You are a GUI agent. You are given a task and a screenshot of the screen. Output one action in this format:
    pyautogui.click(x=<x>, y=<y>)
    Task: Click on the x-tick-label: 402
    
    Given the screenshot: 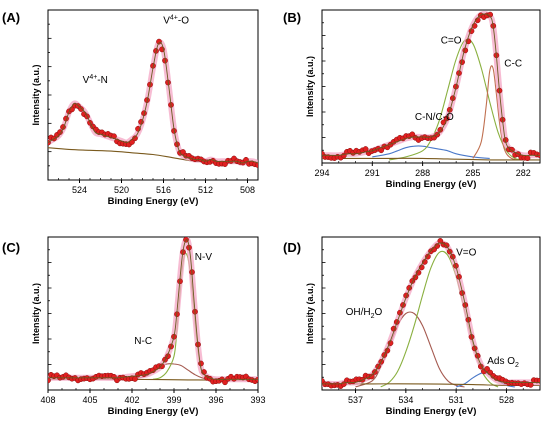 What is the action you would take?
    pyautogui.click(x=131, y=400)
    